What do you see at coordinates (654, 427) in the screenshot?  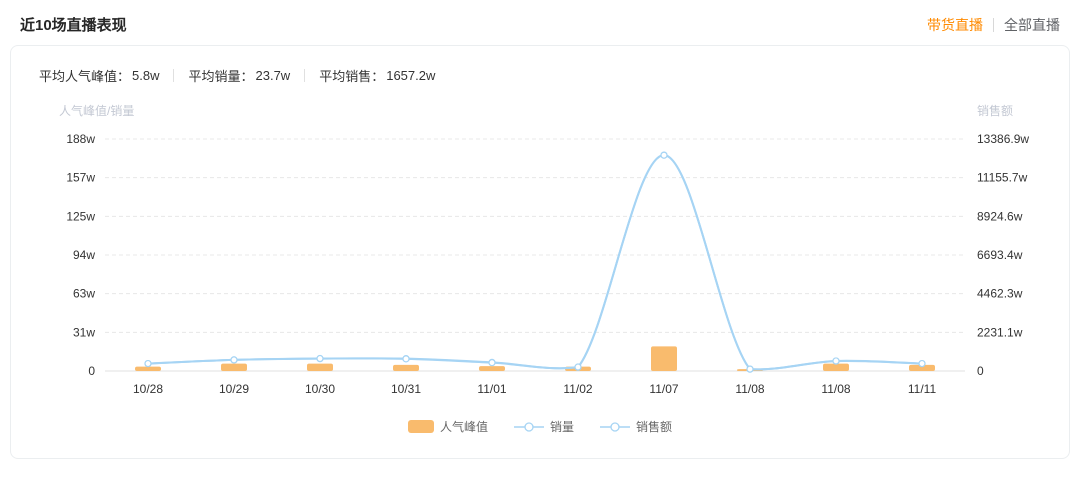 I see `legend-label: 销售额` at bounding box center [654, 427].